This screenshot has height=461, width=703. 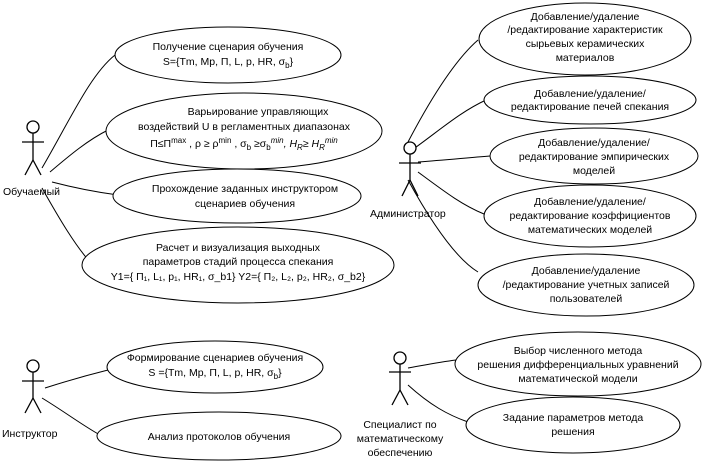 I want to click on usecase-label-line-2: решения, so click(x=572, y=432).